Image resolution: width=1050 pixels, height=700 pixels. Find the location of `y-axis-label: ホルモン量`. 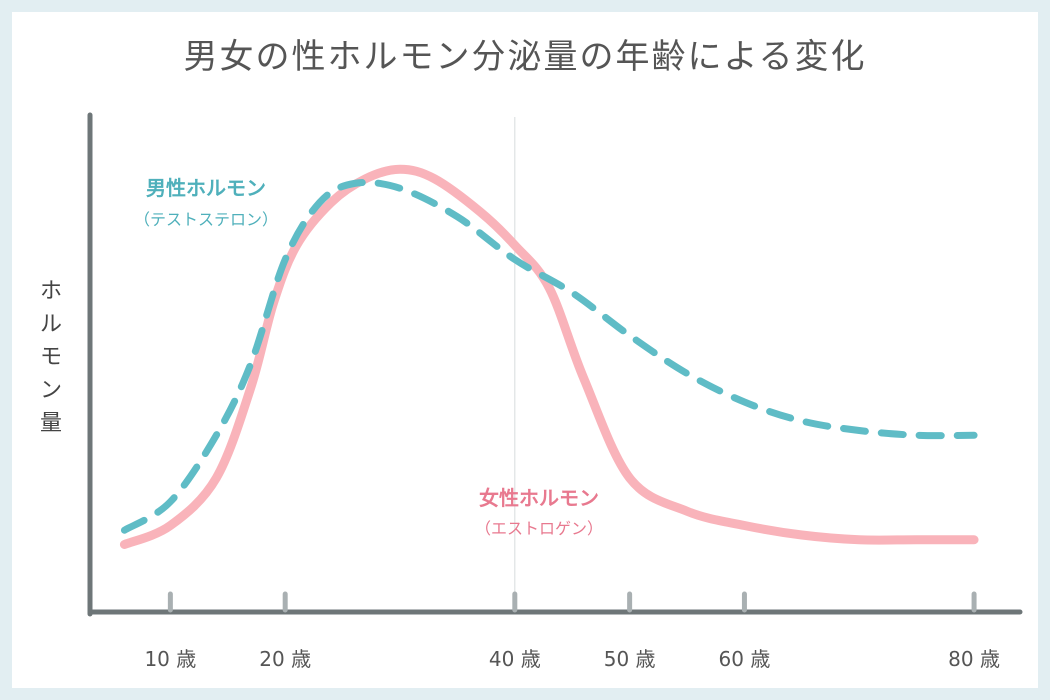

y-axis-label: ホルモン量 is located at coordinates (51, 357).